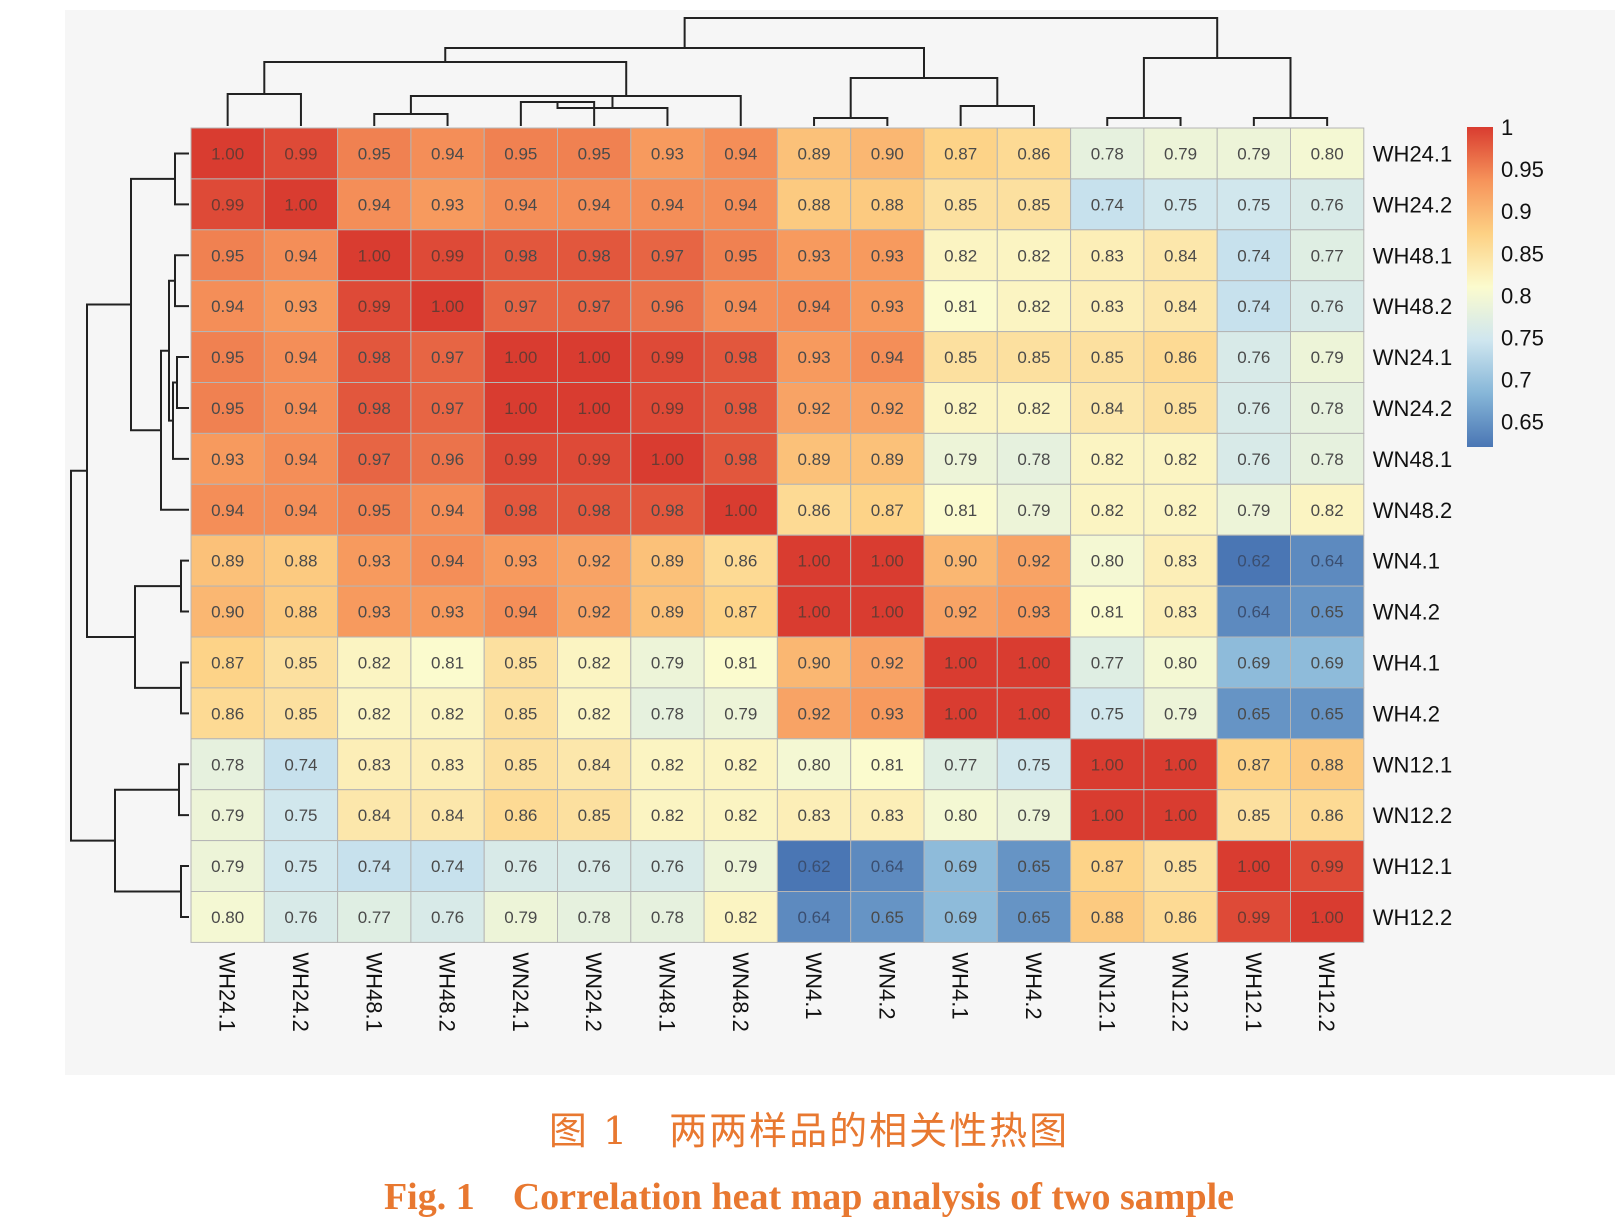 The image size is (1618, 1230). I want to click on cell-value-label: 0.75, so click(1033, 764).